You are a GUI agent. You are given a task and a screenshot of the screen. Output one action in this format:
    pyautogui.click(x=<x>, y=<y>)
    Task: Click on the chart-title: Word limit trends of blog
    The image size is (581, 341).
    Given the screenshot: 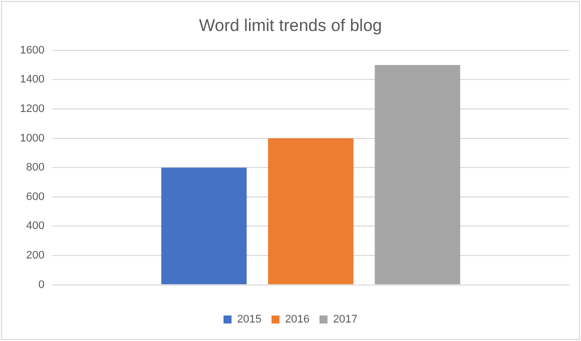 What is the action you would take?
    pyautogui.click(x=290, y=25)
    